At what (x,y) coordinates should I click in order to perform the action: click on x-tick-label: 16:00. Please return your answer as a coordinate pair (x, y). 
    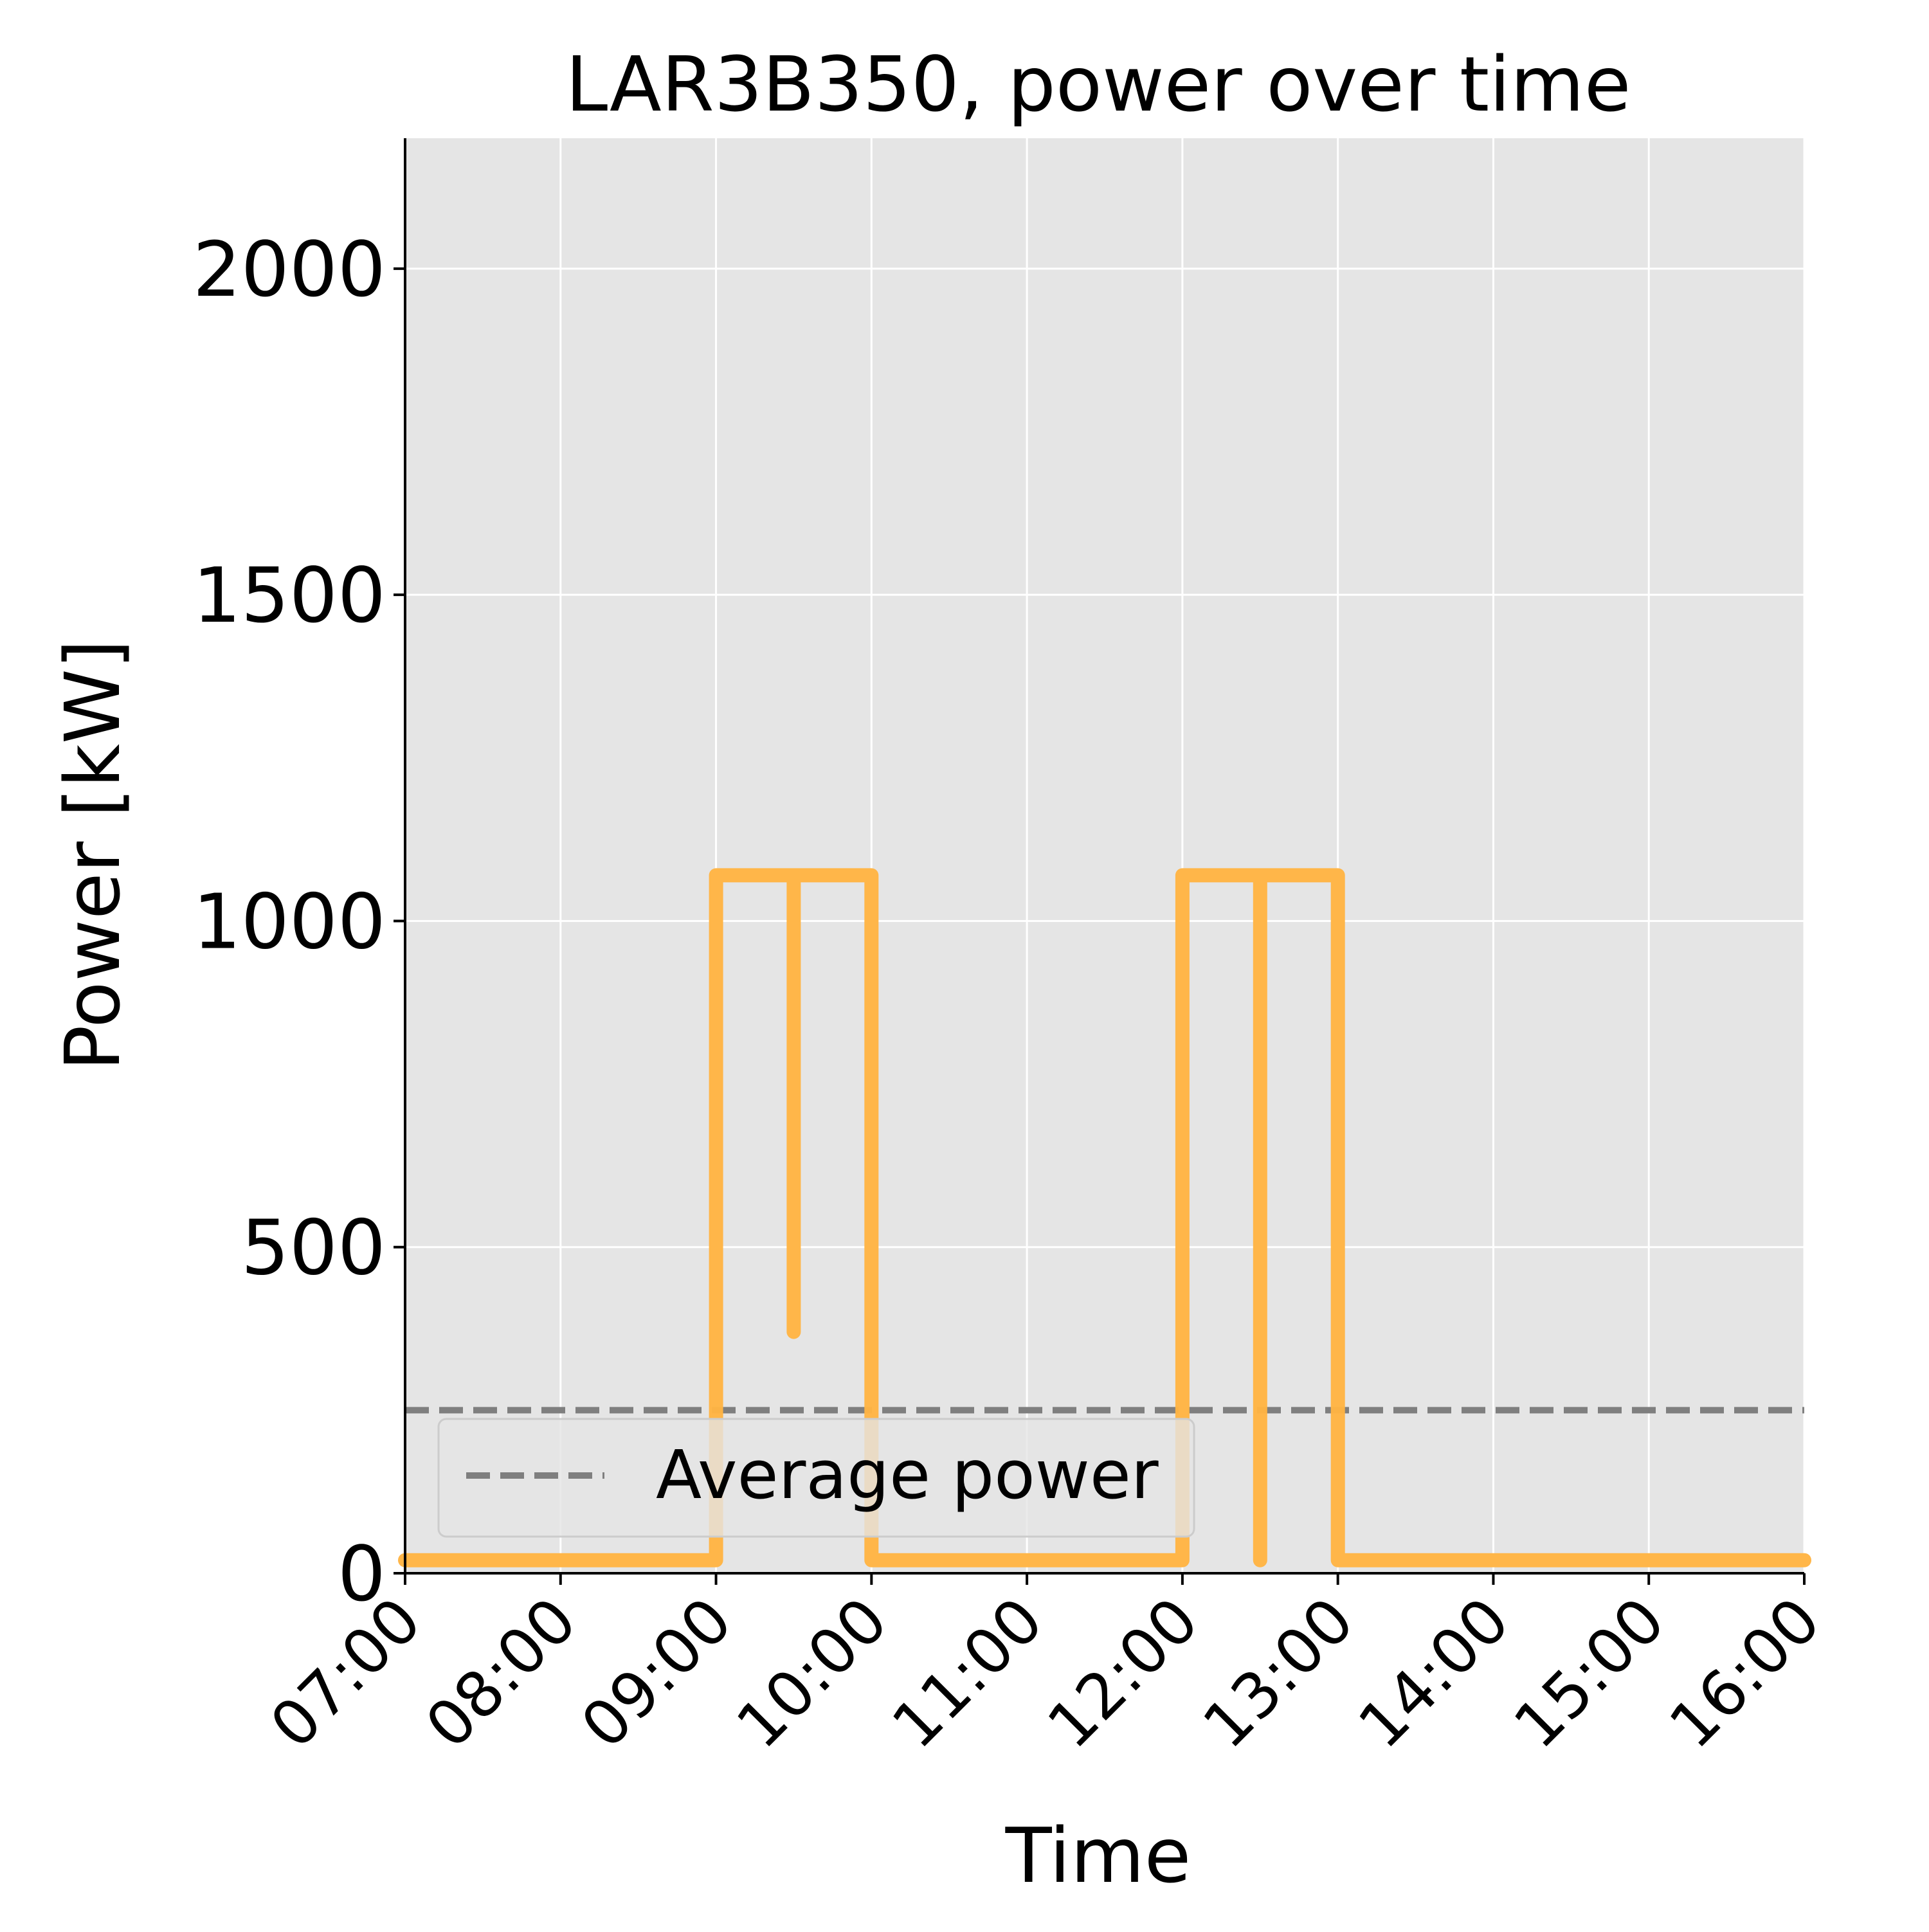
    Looking at the image, I should click on (1745, 1673).